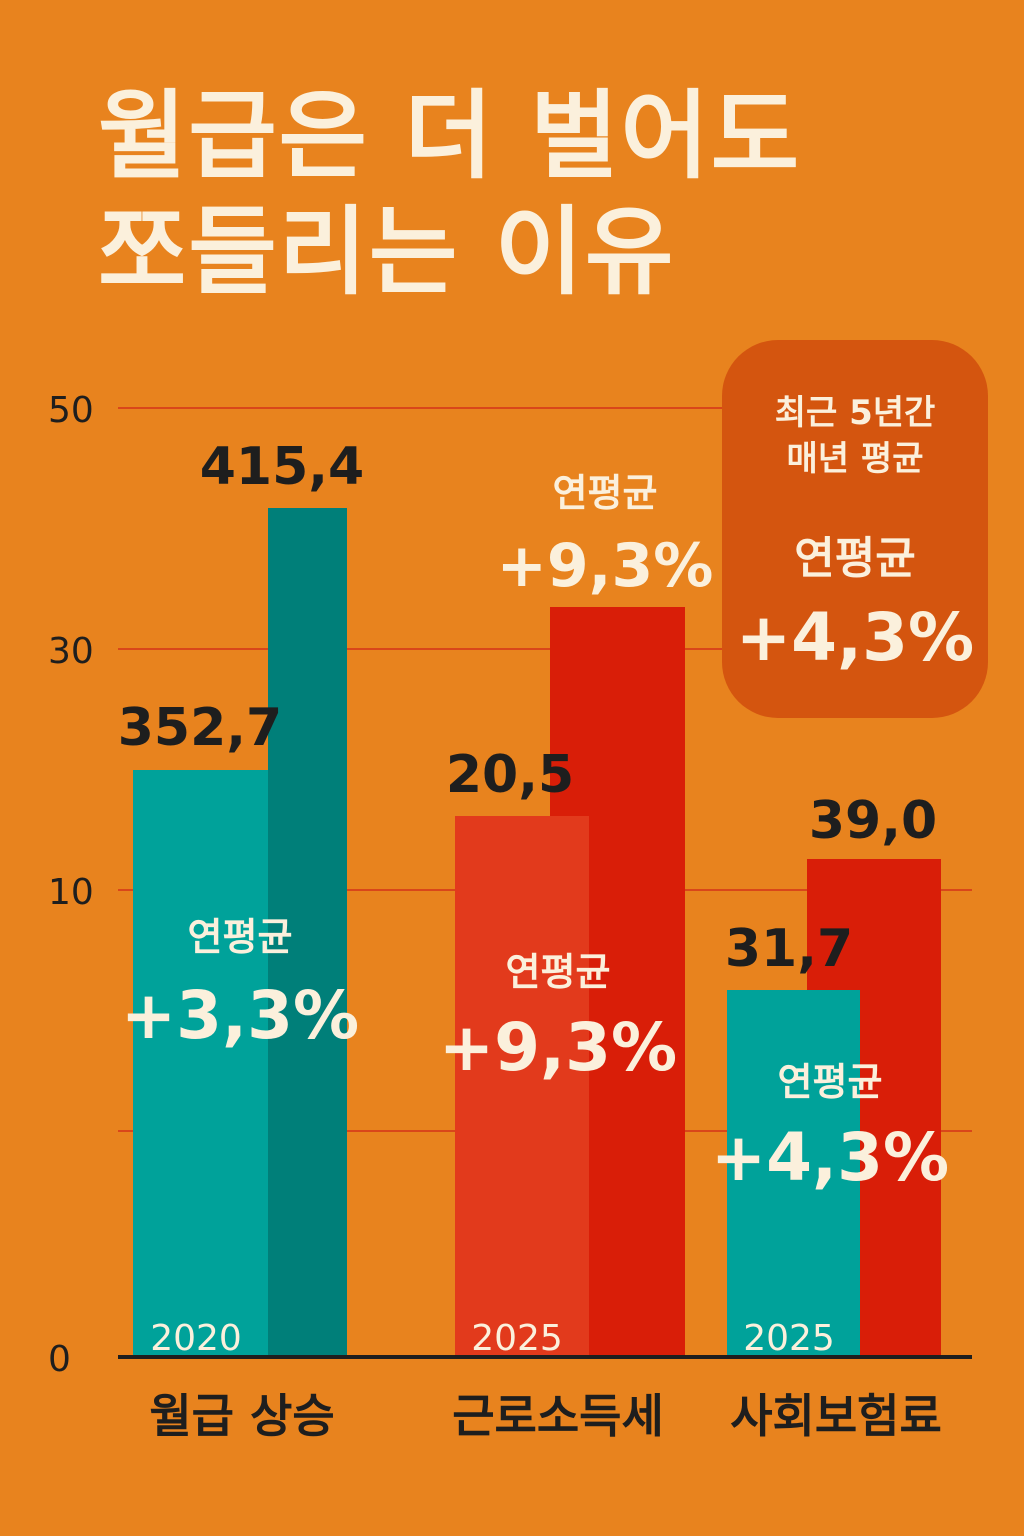  What do you see at coordinates (71, 892) in the screenshot?
I see `y-tick-label: 10` at bounding box center [71, 892].